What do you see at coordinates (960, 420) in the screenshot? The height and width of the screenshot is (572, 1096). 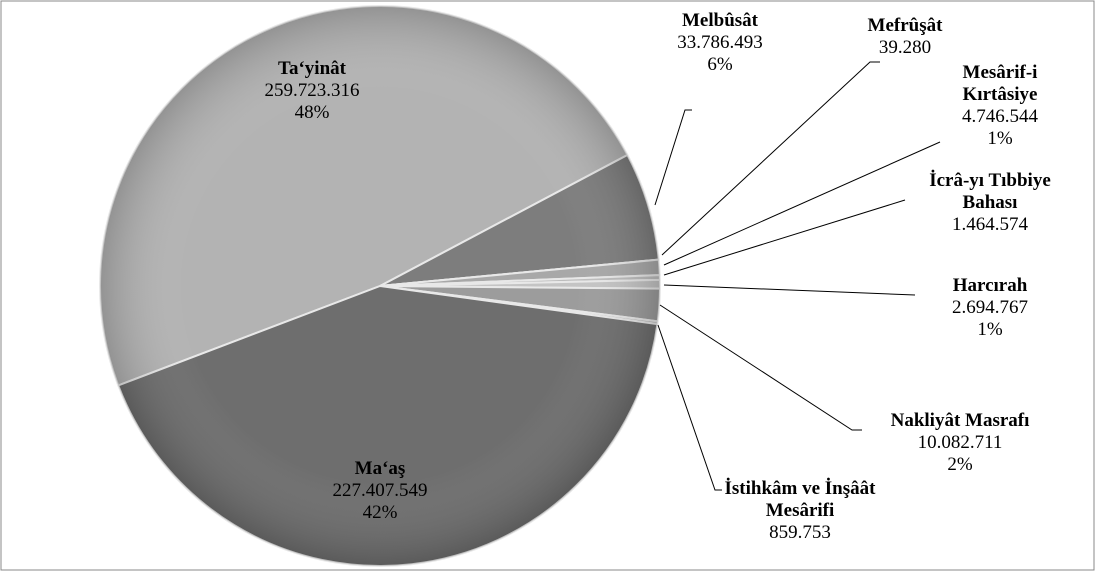 I see `category-label: Nakliyât Masrafı` at bounding box center [960, 420].